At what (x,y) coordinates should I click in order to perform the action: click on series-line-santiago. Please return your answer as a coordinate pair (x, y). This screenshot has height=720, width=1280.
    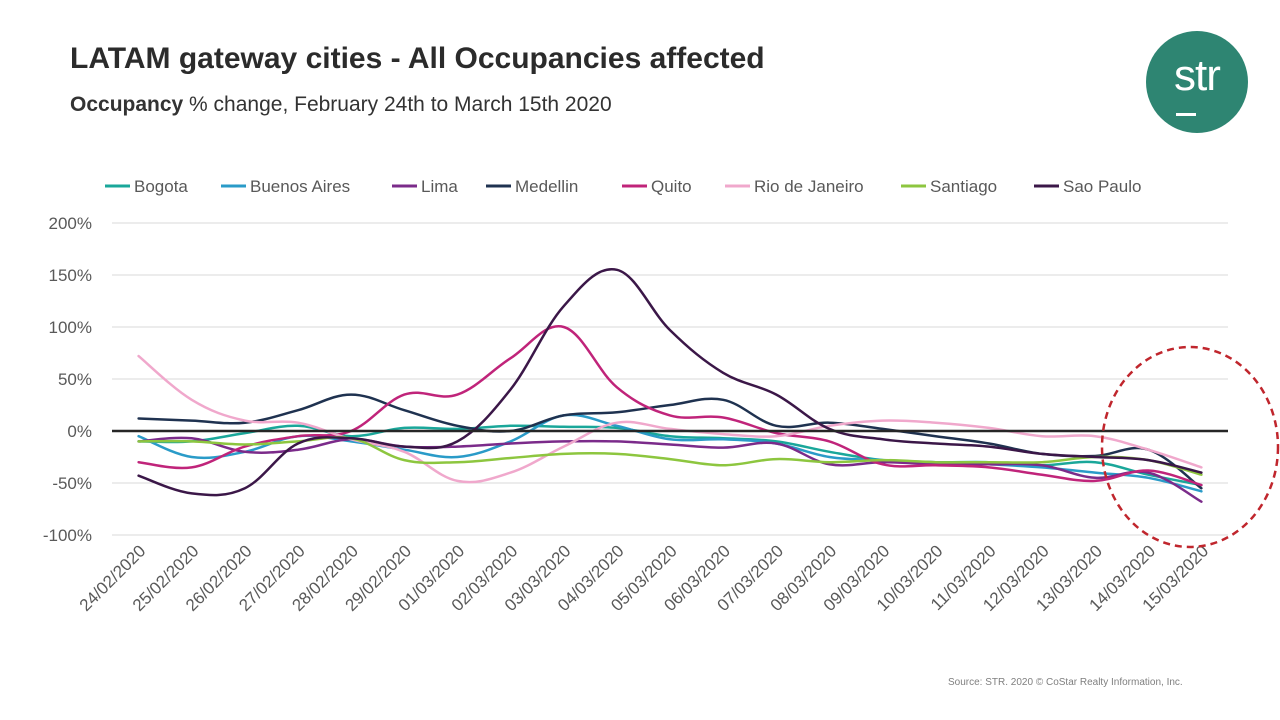
    Looking at the image, I should click on (670, 455).